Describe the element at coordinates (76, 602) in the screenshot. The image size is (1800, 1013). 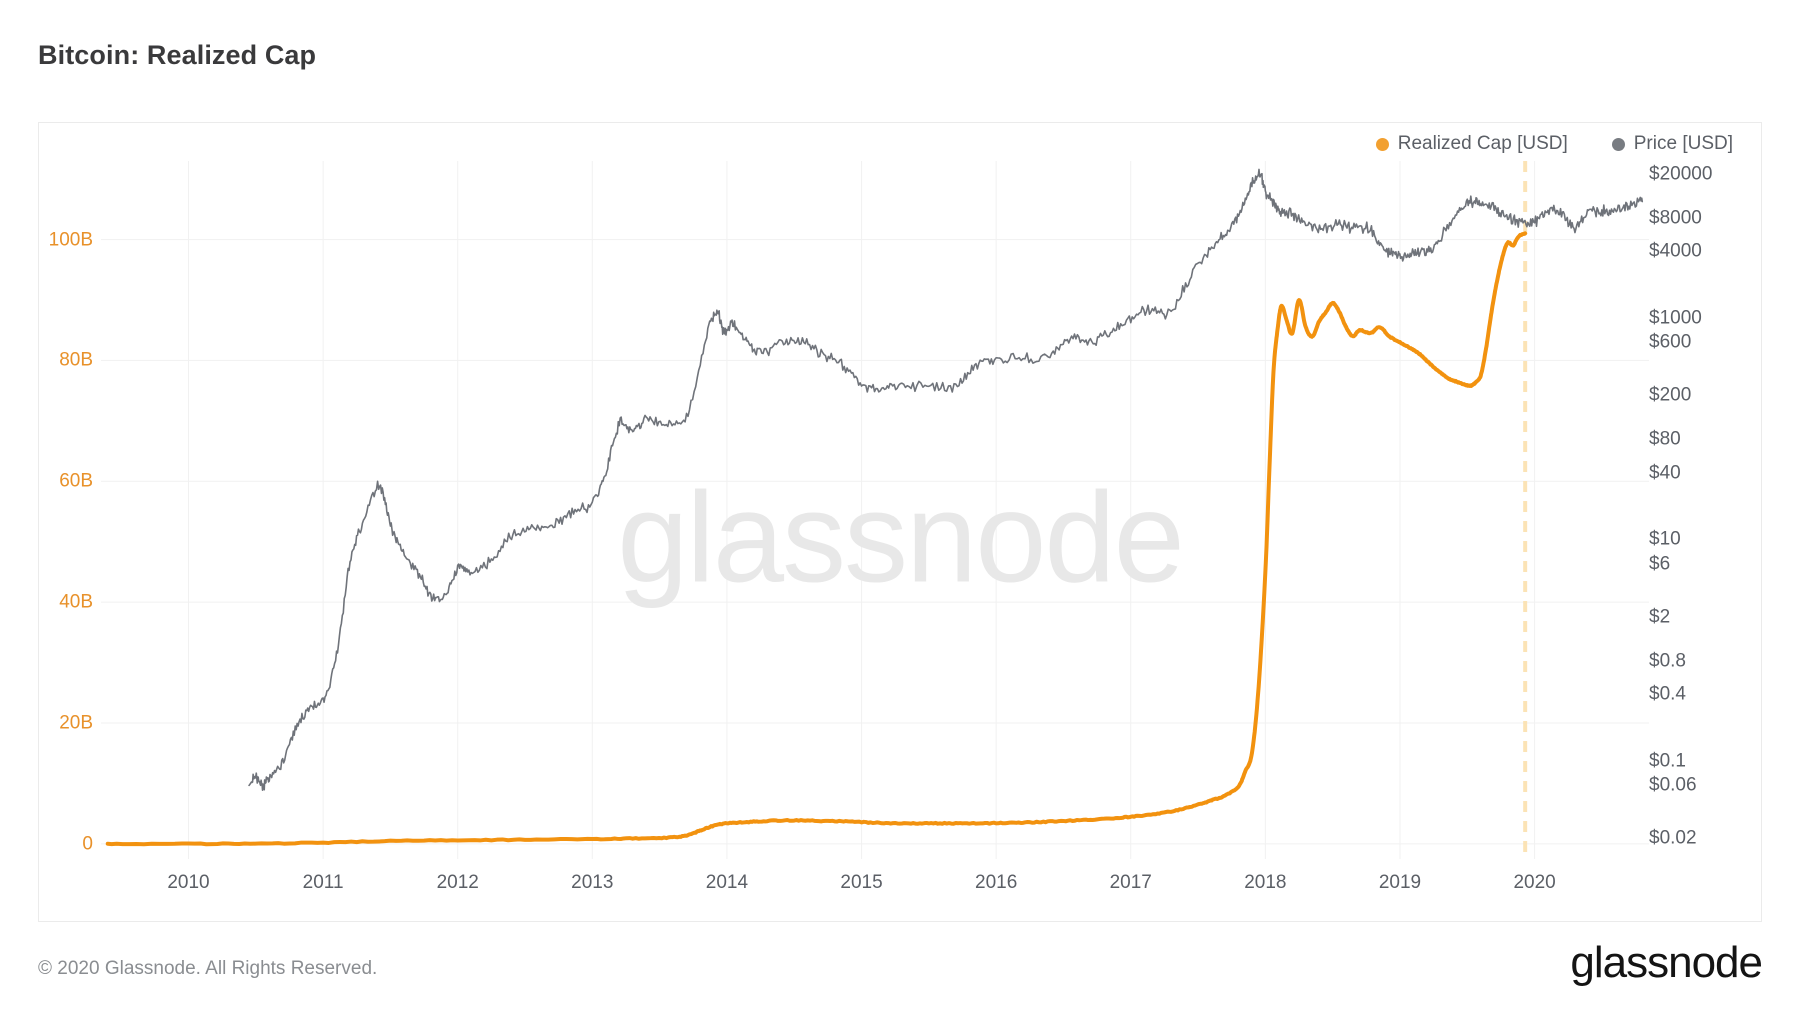
I see `y-axis-left-tick: 40B` at that location.